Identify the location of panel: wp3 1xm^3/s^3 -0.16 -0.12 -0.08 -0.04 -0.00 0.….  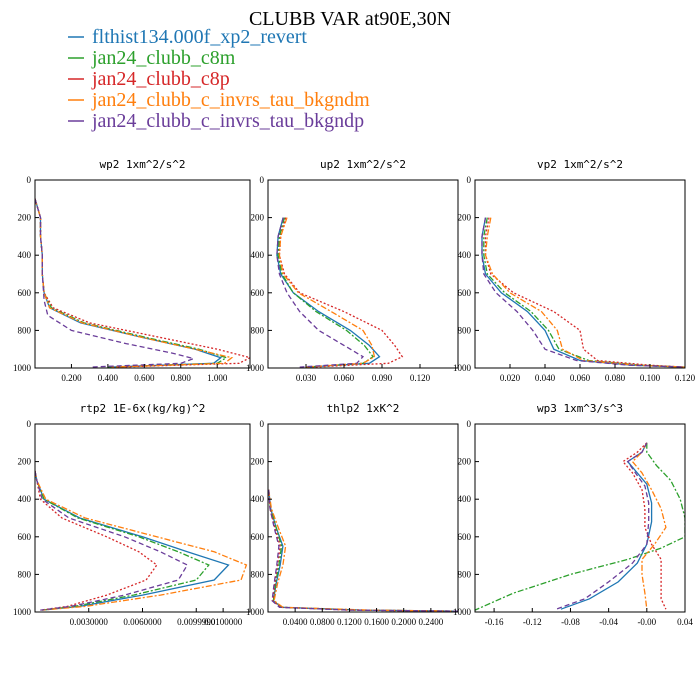
(573, 514).